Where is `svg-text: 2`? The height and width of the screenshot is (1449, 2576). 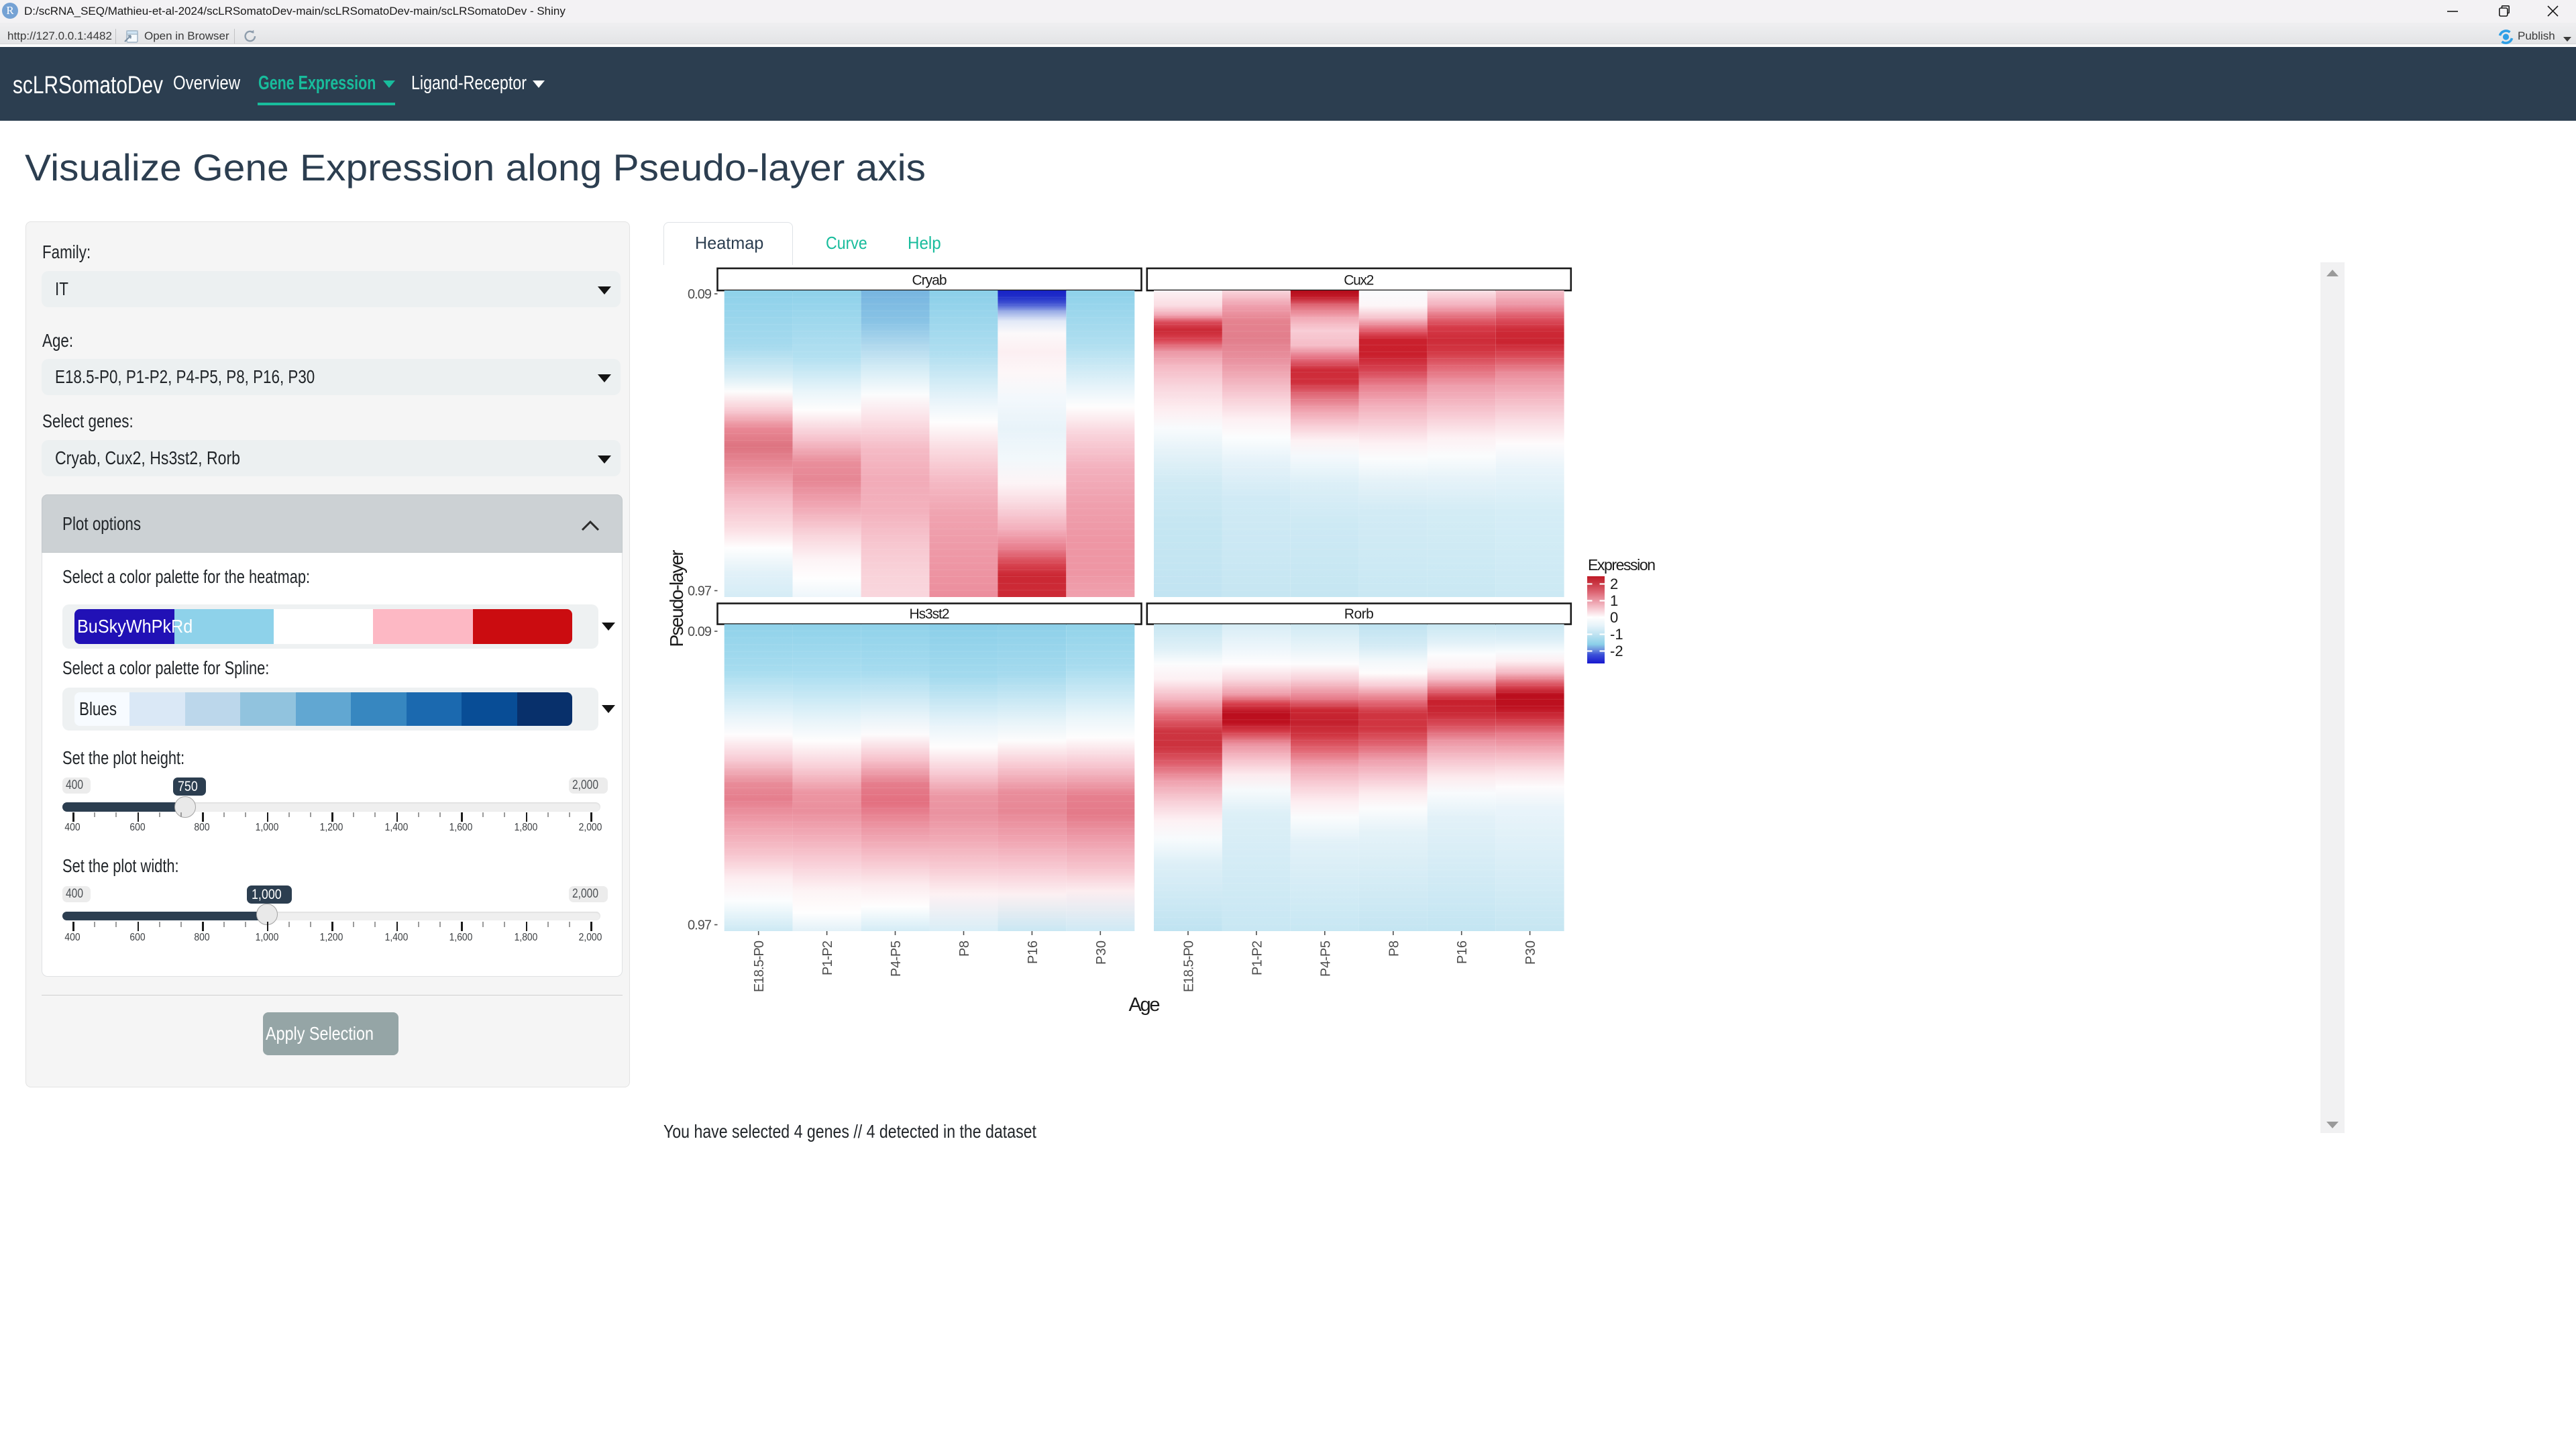
svg-text: 2 is located at coordinates (1614, 584).